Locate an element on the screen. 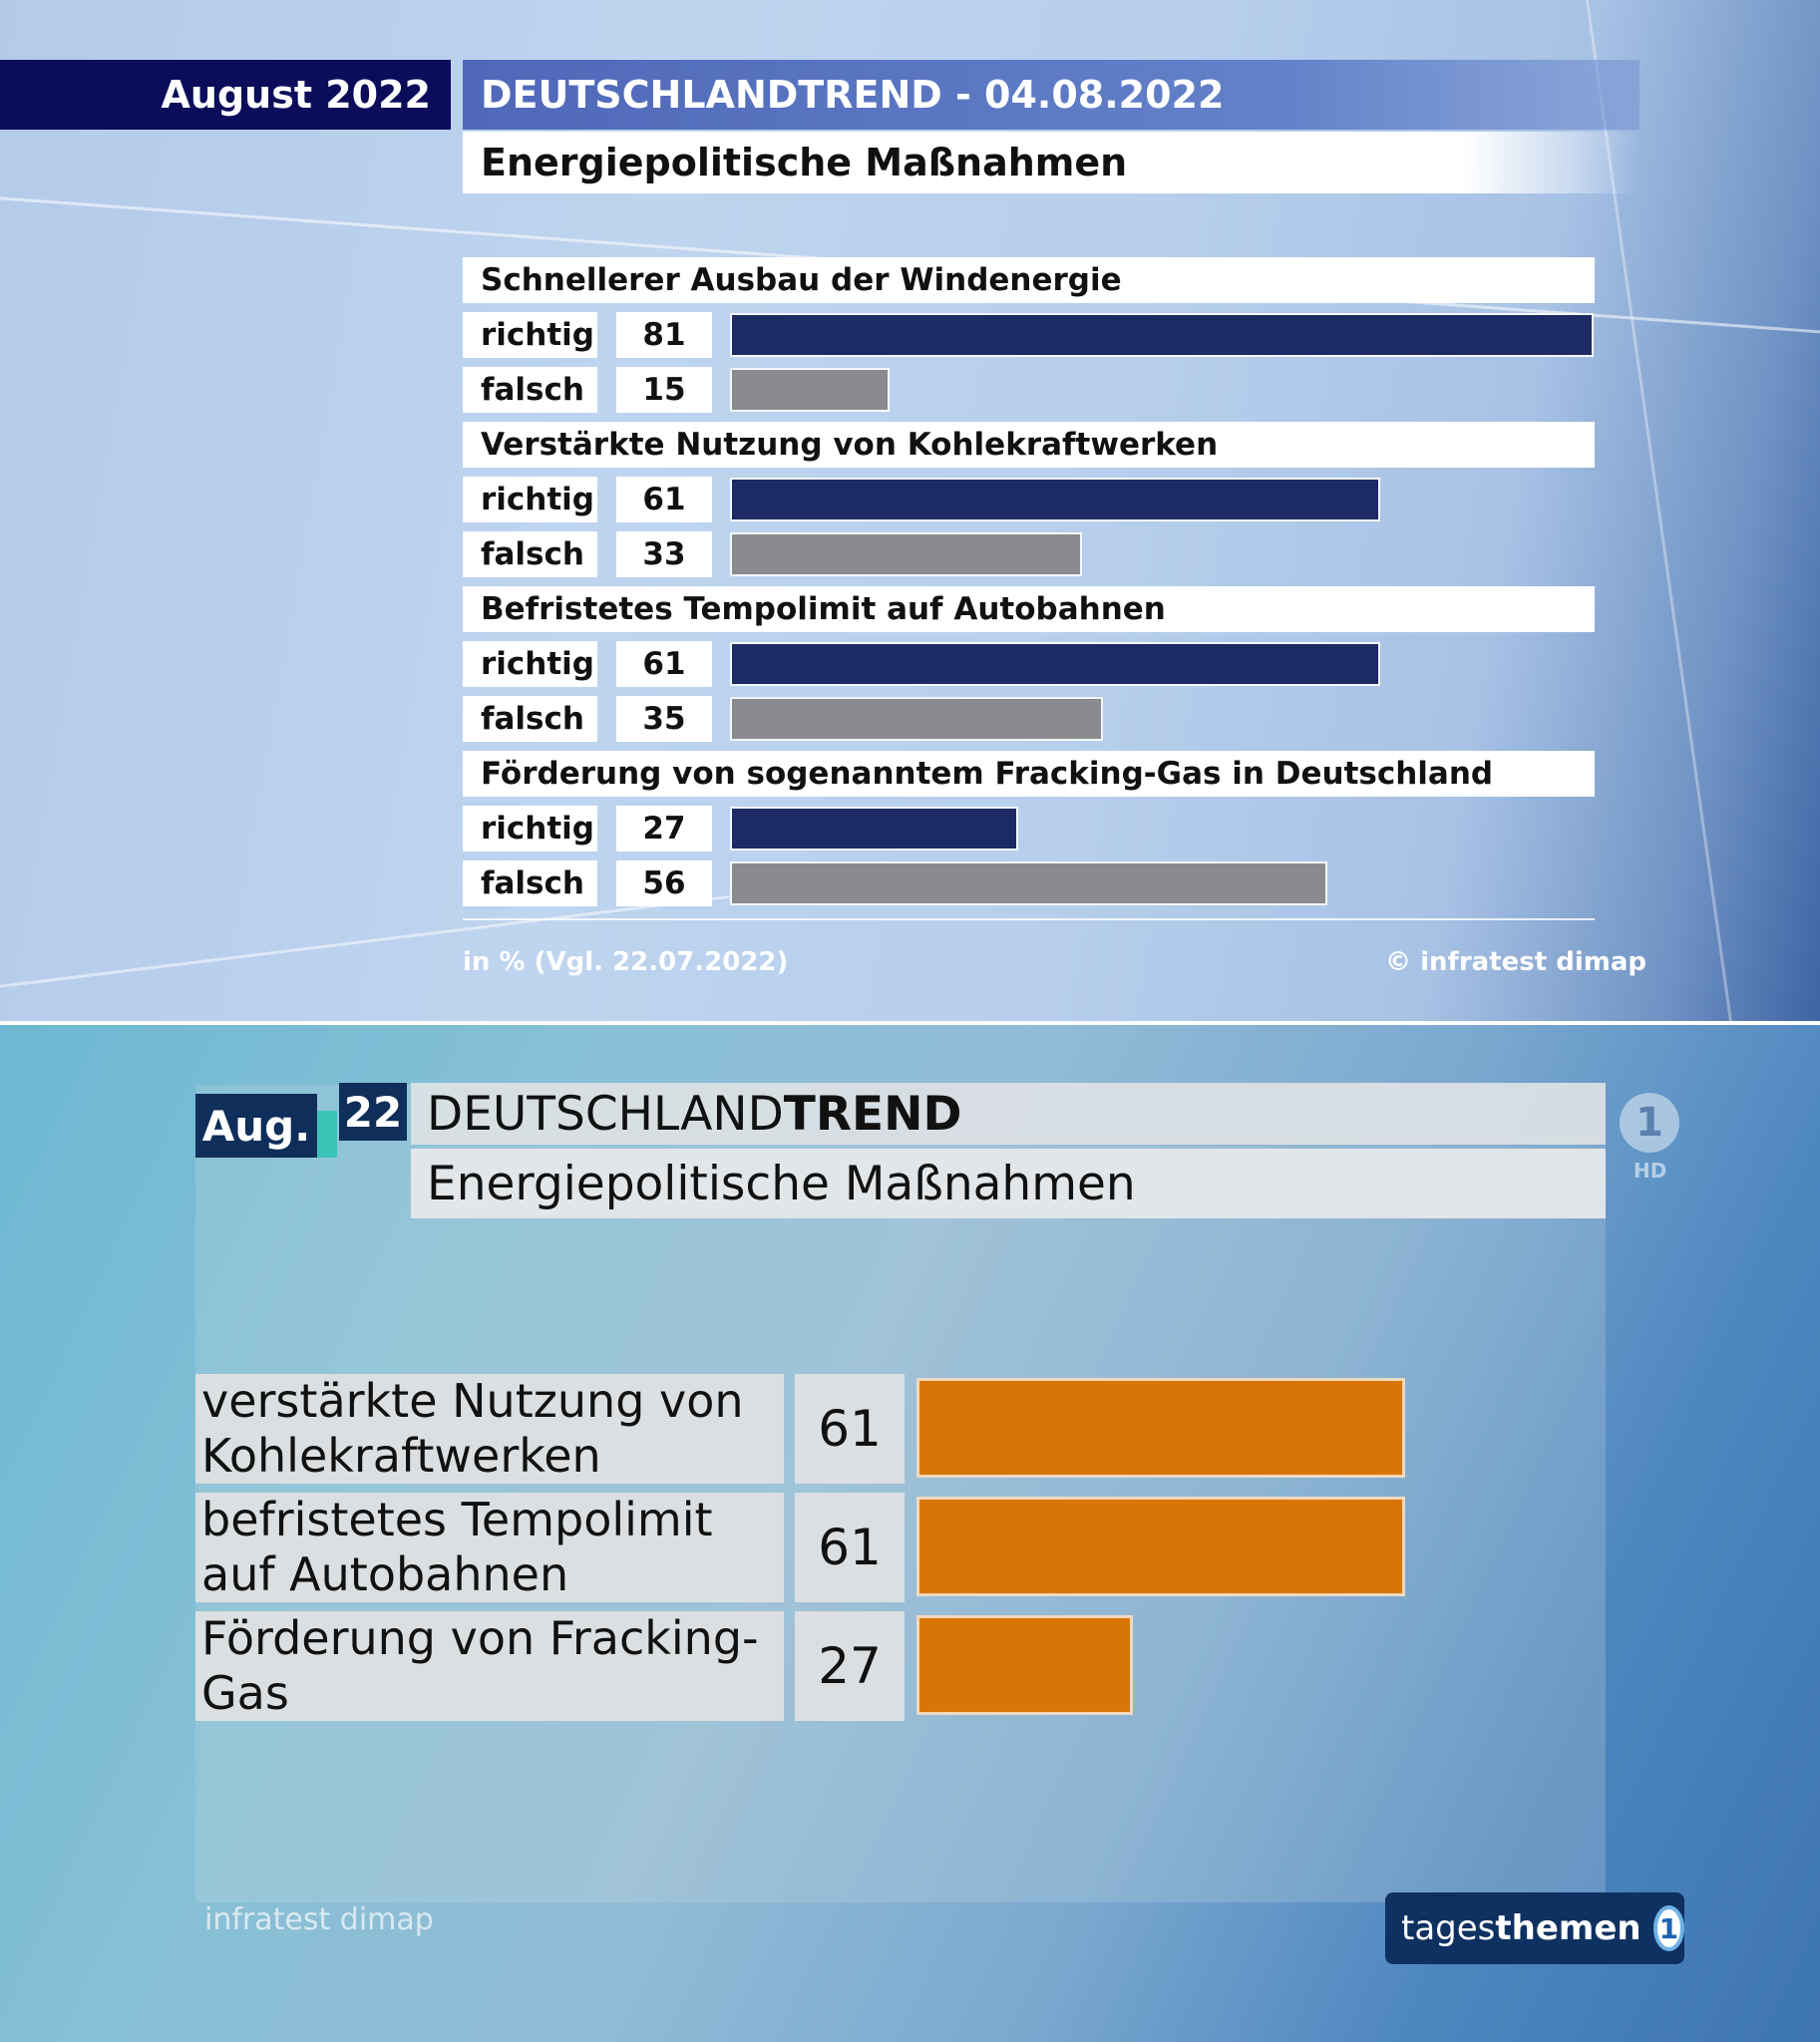  question-header: Befristetes Tempolimit auf Autobahnen is located at coordinates (1029, 609).